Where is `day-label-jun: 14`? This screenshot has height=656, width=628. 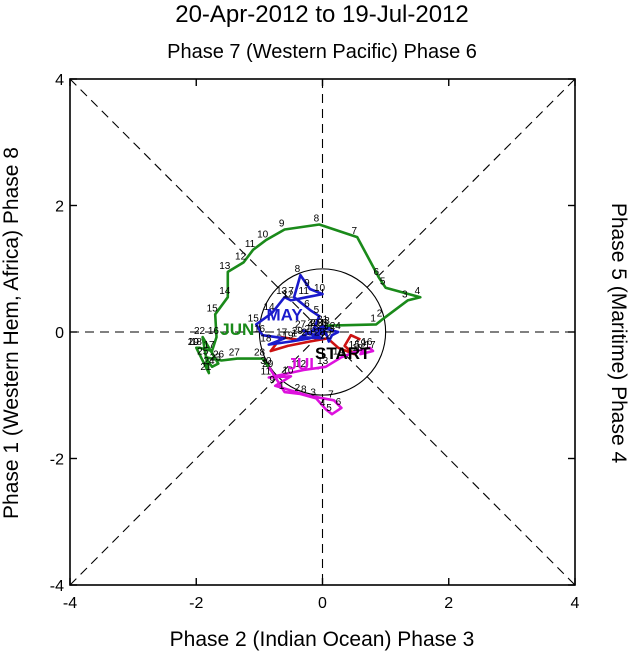
day-label-jun: 14 is located at coordinates (225, 291).